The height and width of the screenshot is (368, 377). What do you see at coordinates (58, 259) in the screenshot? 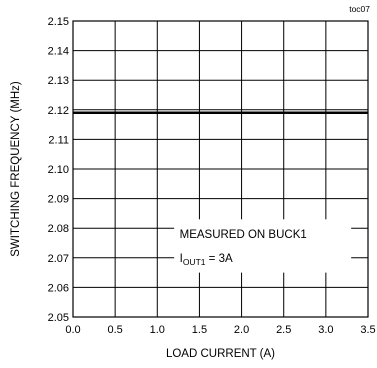
I see `y-tick-label: 2.07` at bounding box center [58, 259].